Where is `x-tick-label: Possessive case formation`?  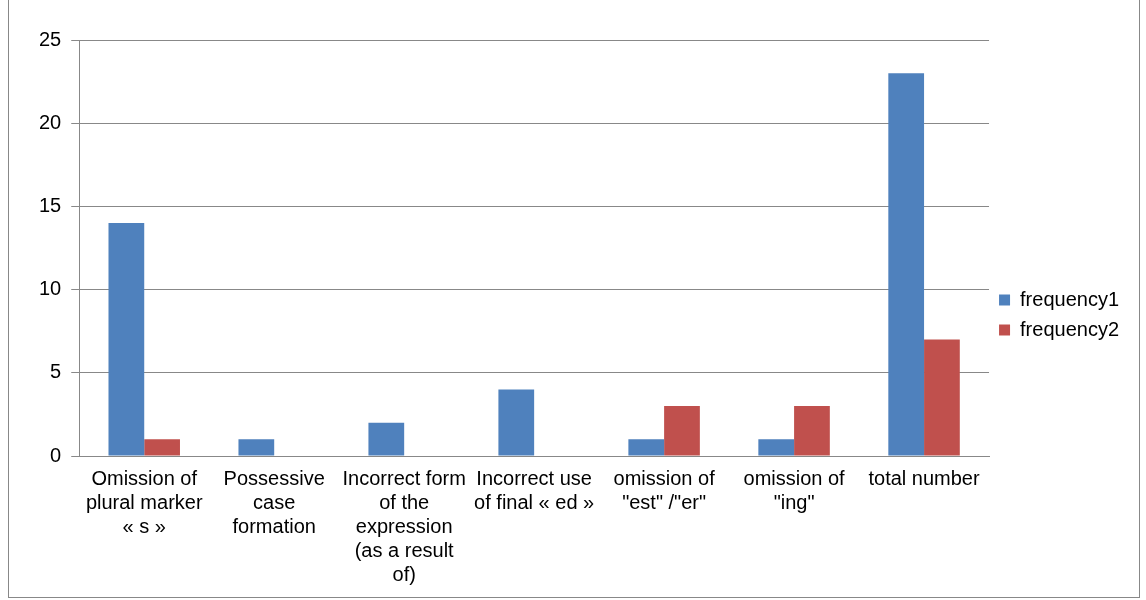
x-tick-label: Possessive case formation is located at coordinates (274, 501).